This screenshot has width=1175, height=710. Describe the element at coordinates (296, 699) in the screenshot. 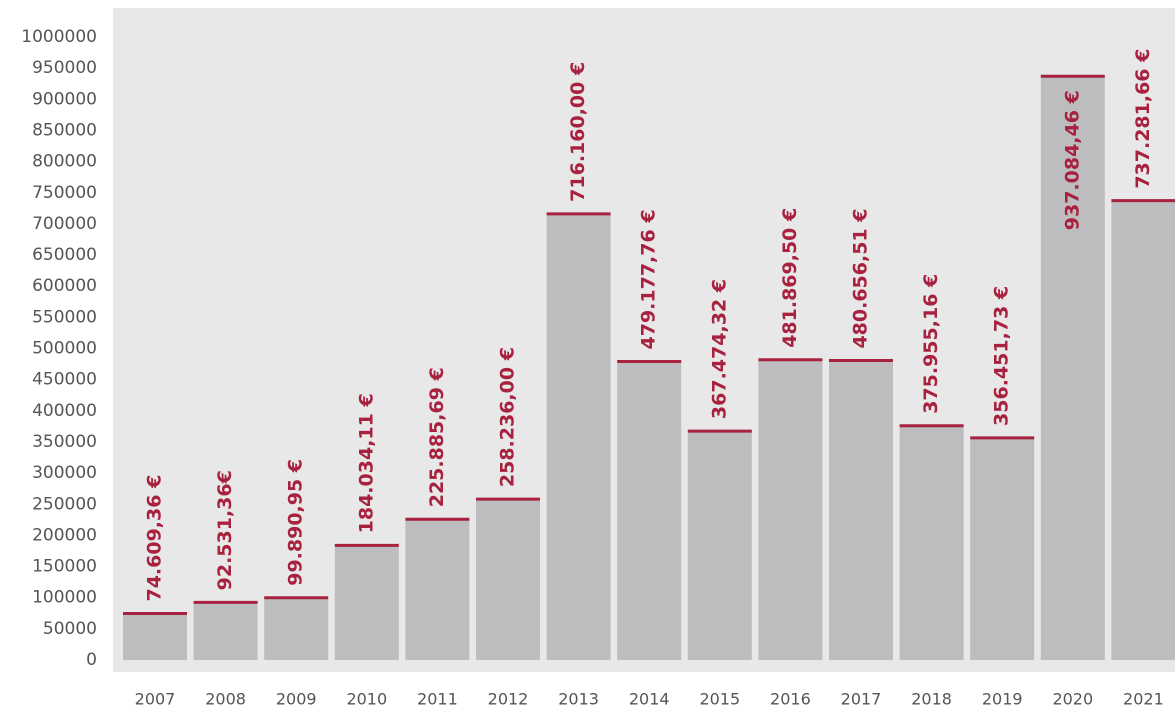

I see `x-tick-label: 2009` at that location.